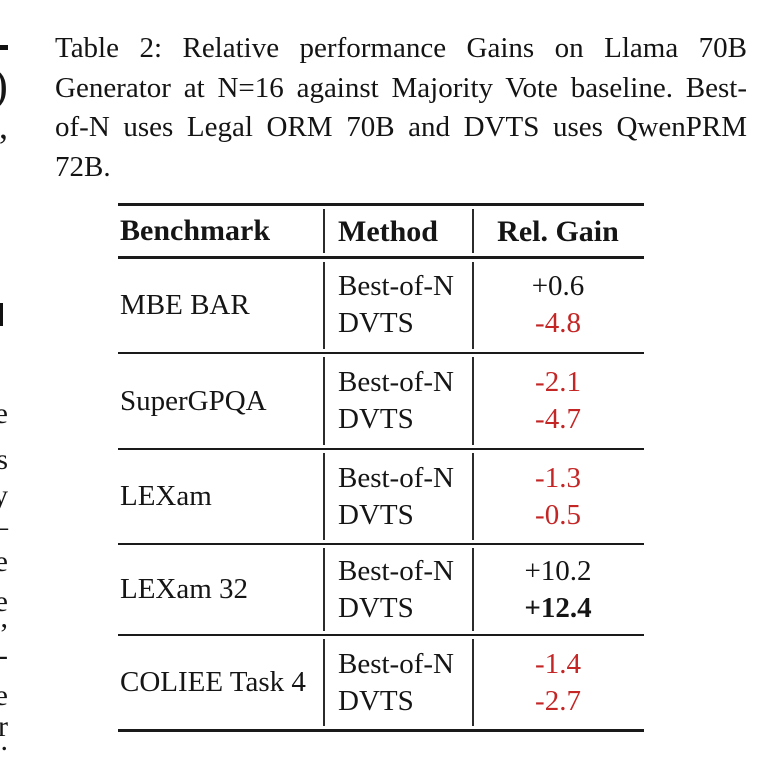  What do you see at coordinates (558, 496) in the screenshot?
I see `gain-cell: -1.3 -0.5` at bounding box center [558, 496].